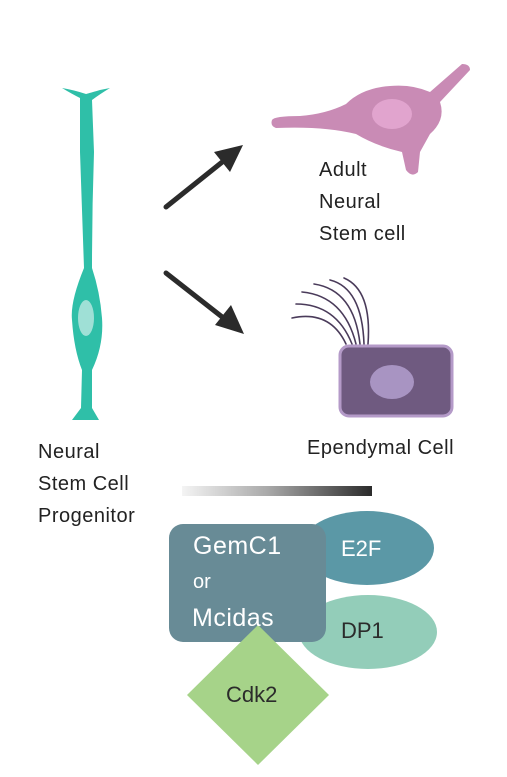 The height and width of the screenshot is (777, 507). I want to click on ependymal-cell-nucleus, so click(392, 382).